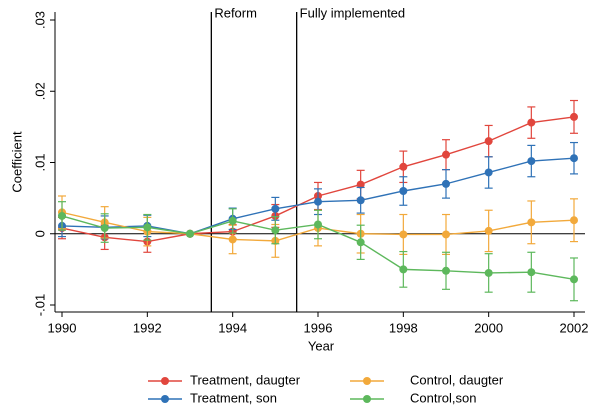 This screenshot has height=412, width=593. What do you see at coordinates (403, 327) in the screenshot?
I see `x-tick-label: 1998` at bounding box center [403, 327].